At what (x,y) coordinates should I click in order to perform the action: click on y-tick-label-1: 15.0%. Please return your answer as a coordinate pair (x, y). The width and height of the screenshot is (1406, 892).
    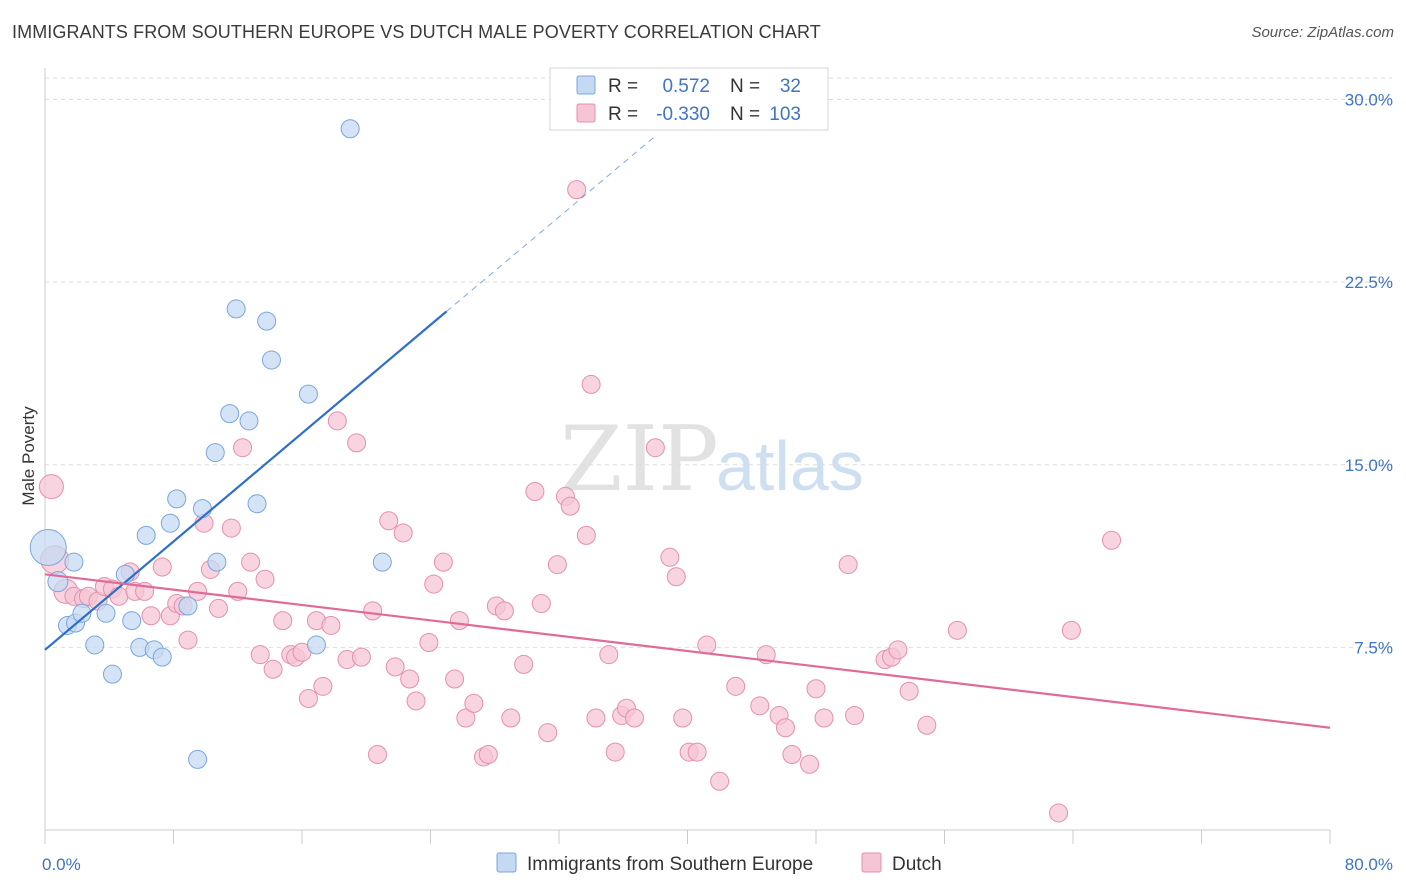
    Looking at the image, I should click on (1369, 465).